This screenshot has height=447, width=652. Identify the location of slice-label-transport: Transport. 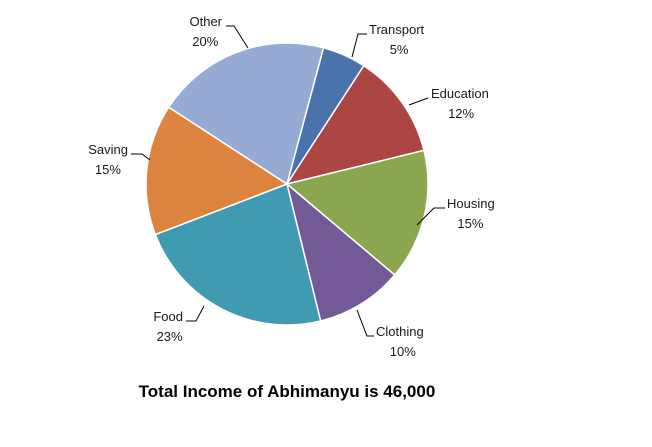
(397, 29).